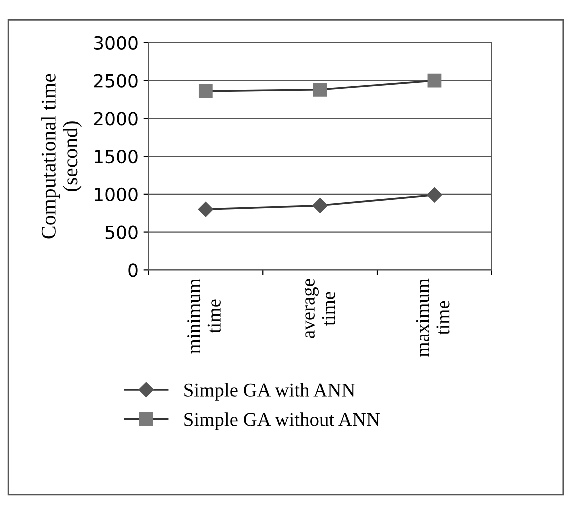 Image resolution: width=572 pixels, height=505 pixels. Describe the element at coordinates (116, 157) in the screenshot. I see `y-tick-label: 1500` at that location.